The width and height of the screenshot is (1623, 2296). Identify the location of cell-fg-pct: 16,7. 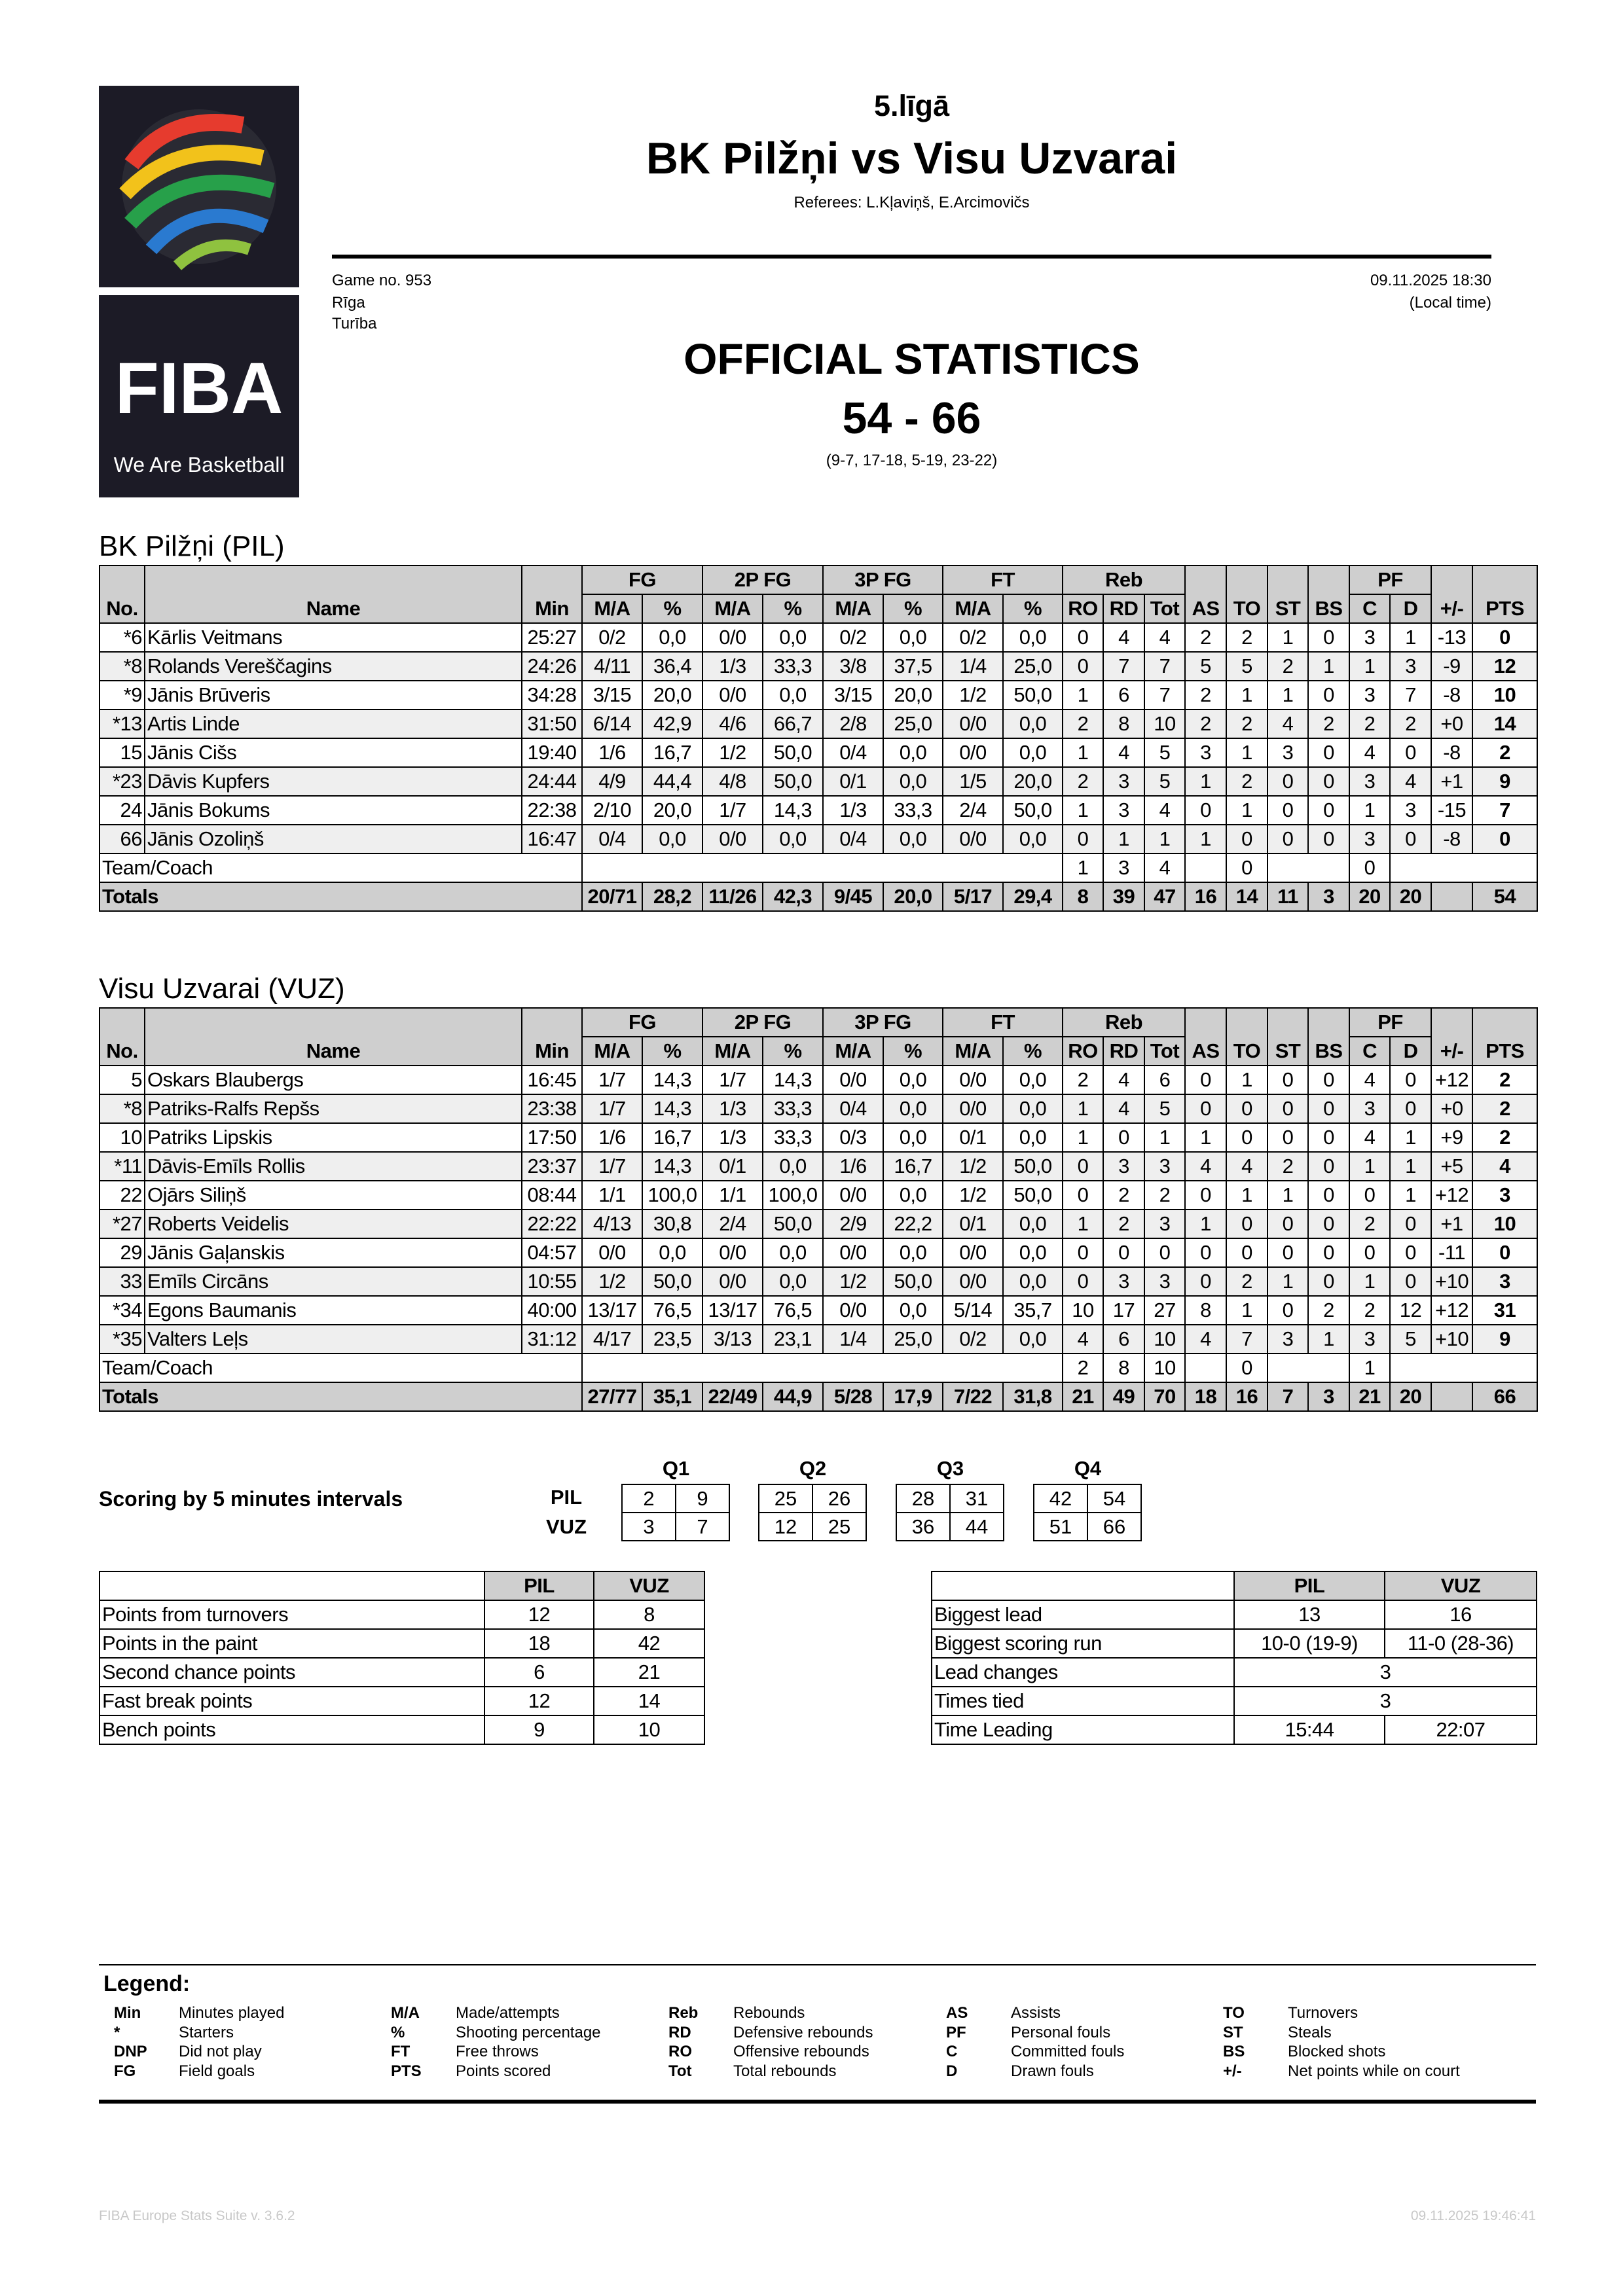
(672, 1137).